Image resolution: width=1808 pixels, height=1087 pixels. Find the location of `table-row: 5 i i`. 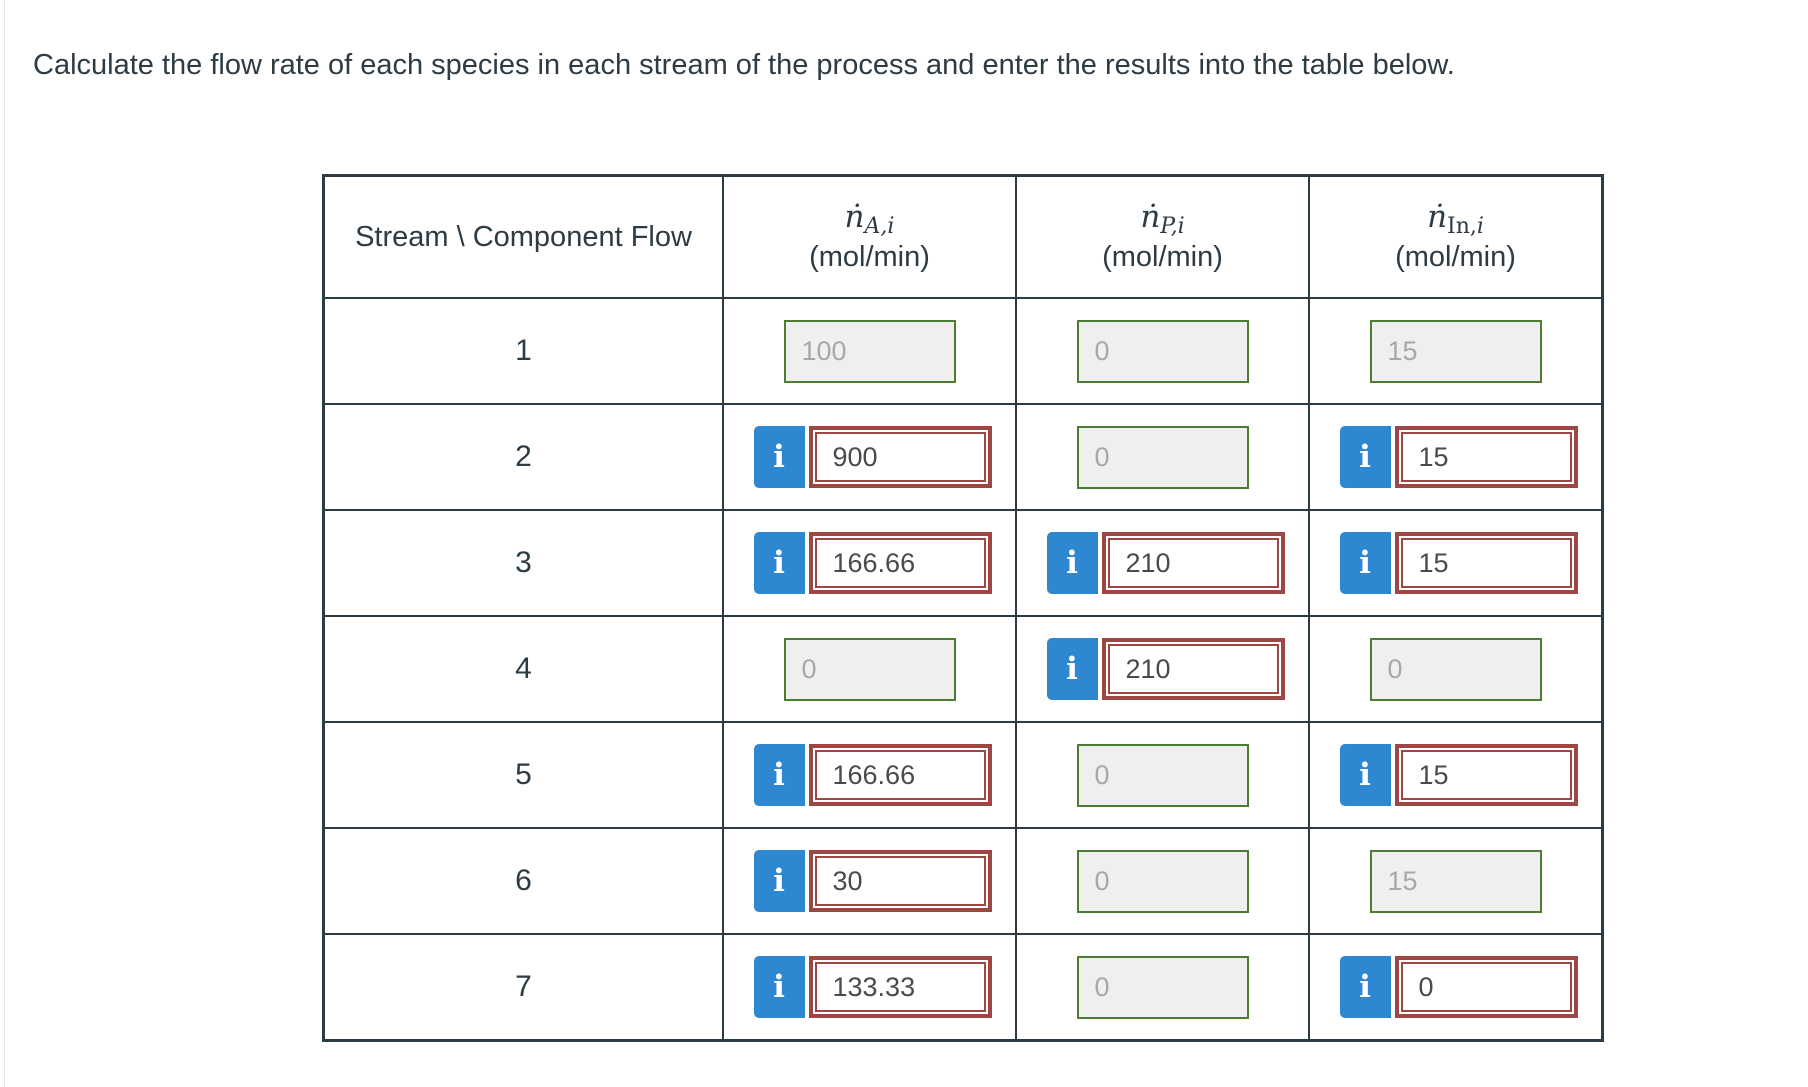

table-row: 5 i i is located at coordinates (963, 775).